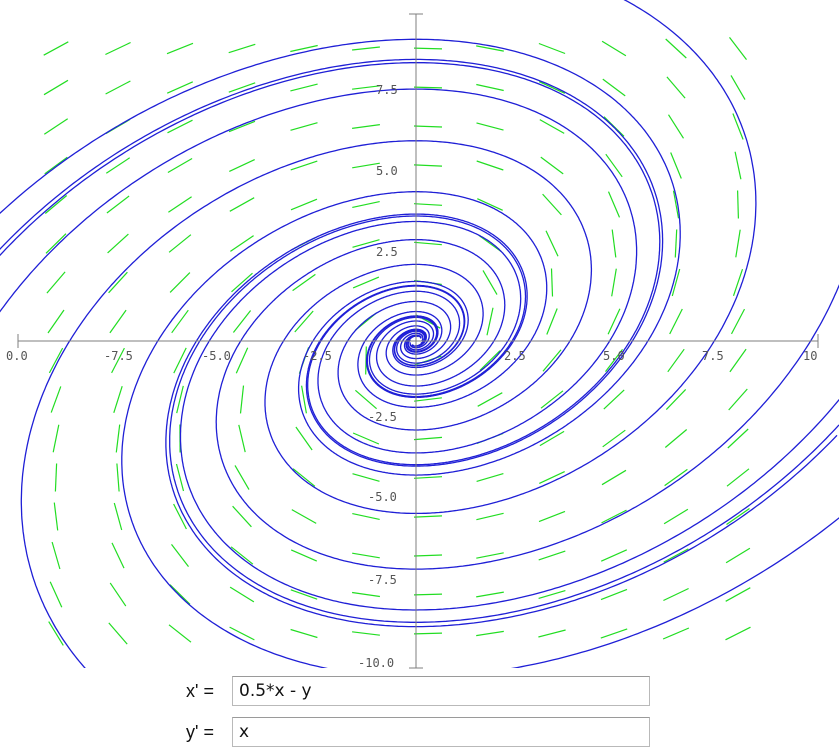  What do you see at coordinates (441, 732) in the screenshot?
I see `y-equation-input` at bounding box center [441, 732].